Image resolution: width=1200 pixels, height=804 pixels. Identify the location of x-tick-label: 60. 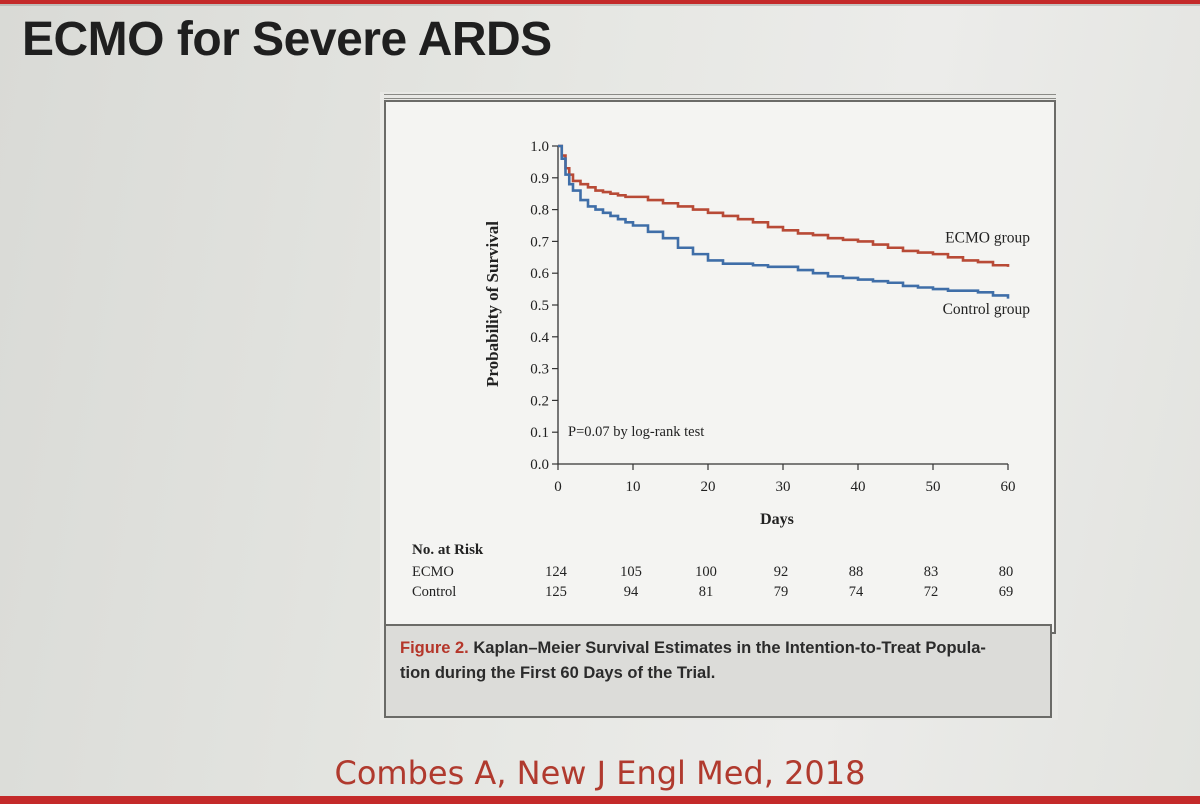
(1008, 487).